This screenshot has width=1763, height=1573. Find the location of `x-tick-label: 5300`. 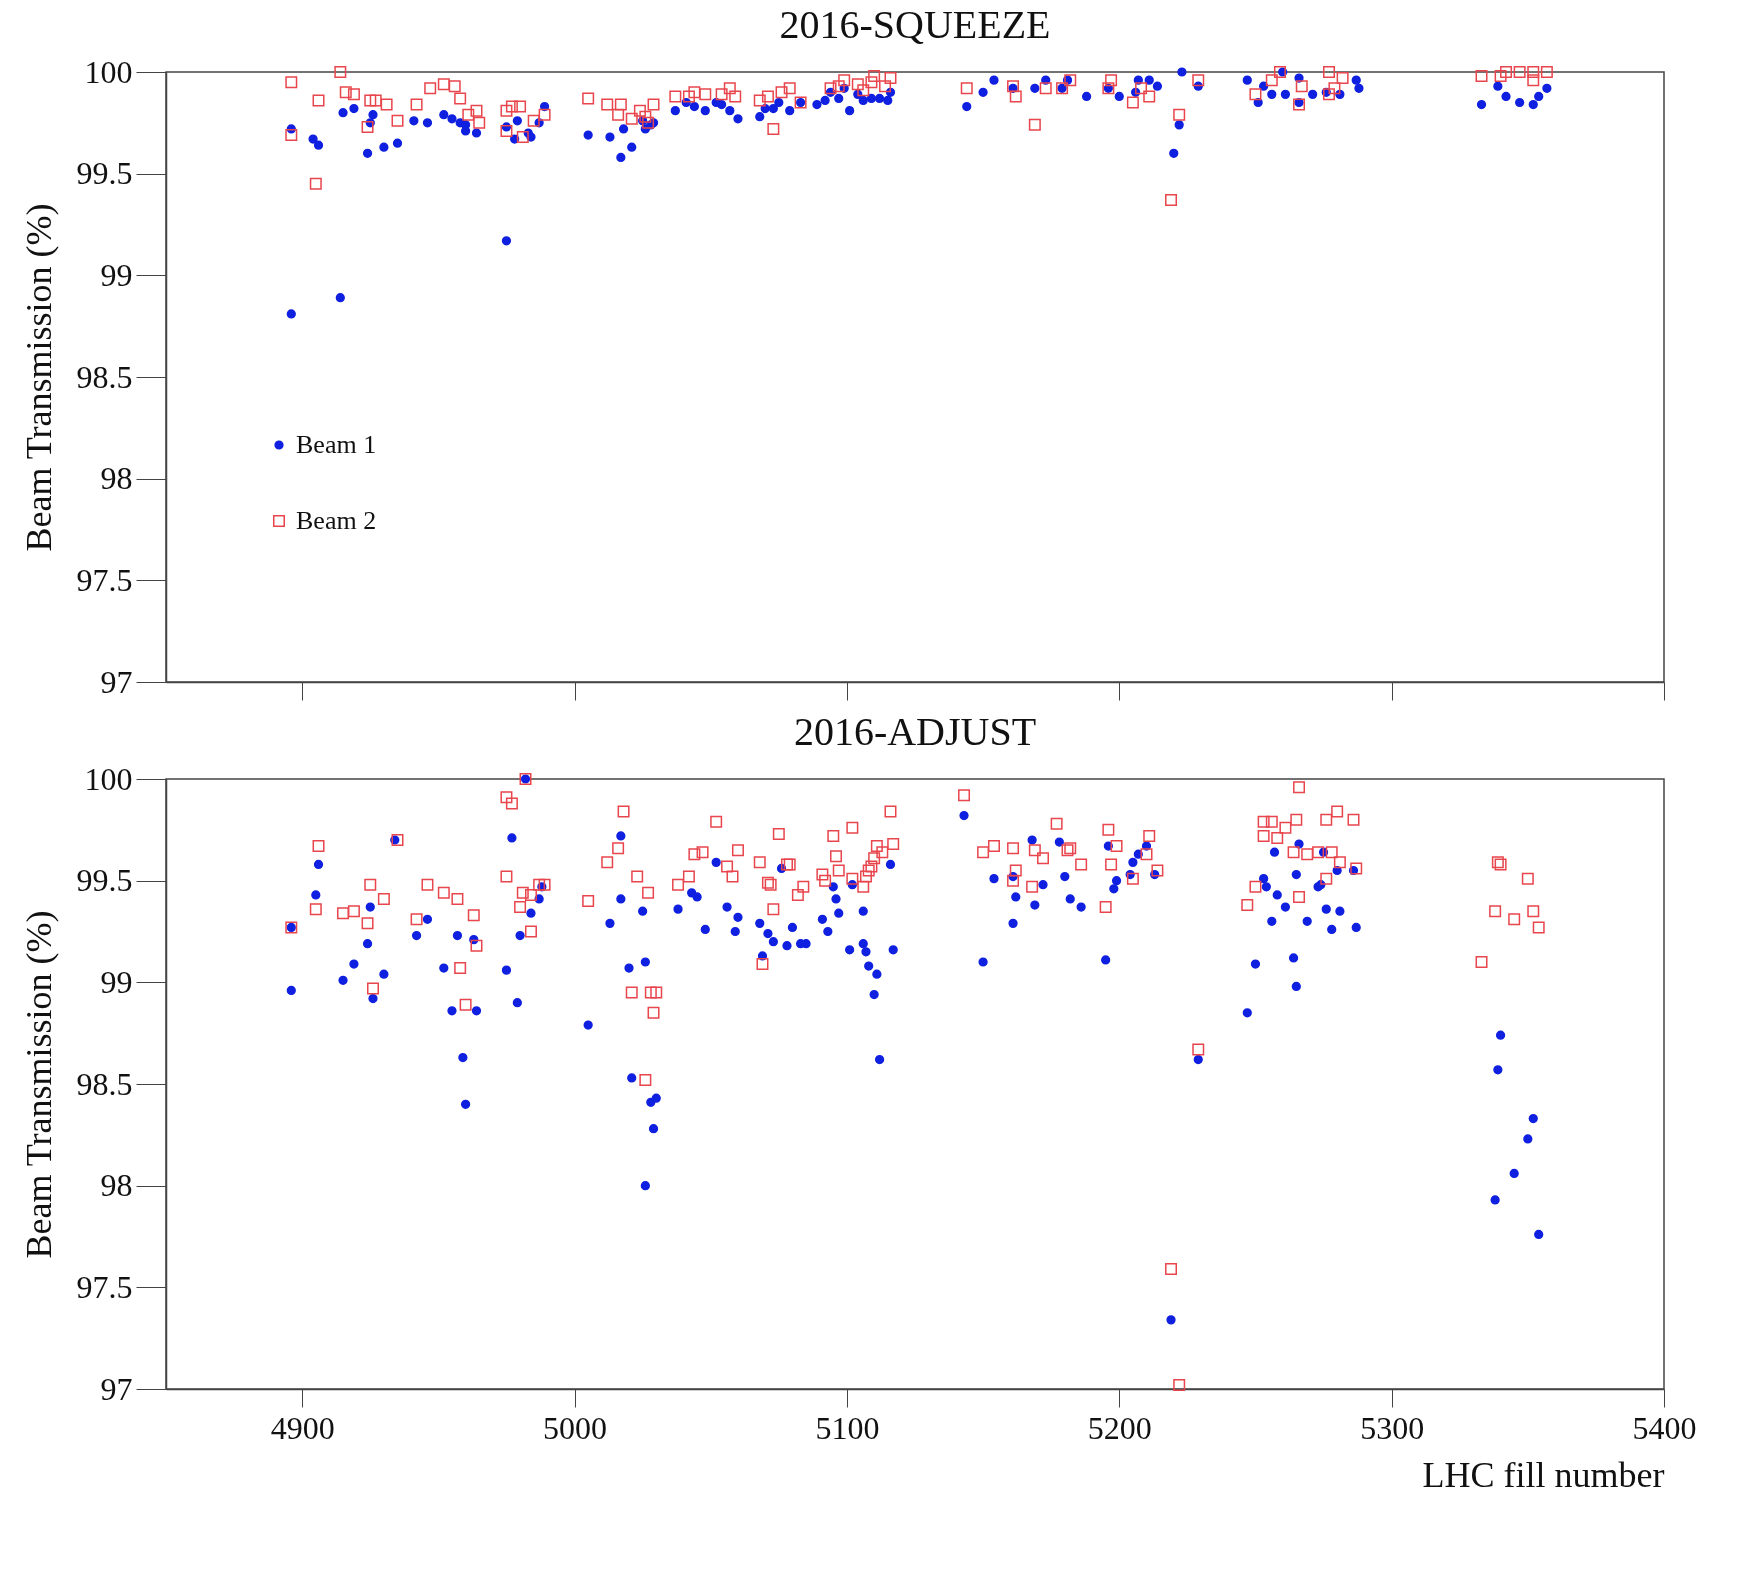

x-tick-label: 5300 is located at coordinates (1392, 1427).